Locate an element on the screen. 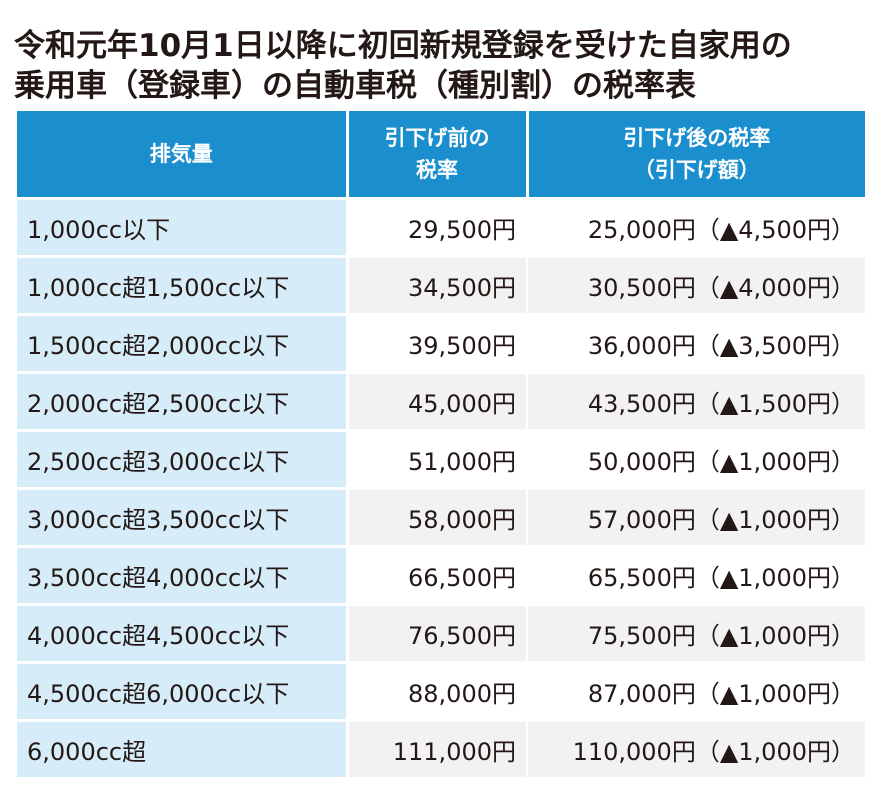  cell-rate-after: 50,000円（▲1,000円） is located at coordinates (696, 459).